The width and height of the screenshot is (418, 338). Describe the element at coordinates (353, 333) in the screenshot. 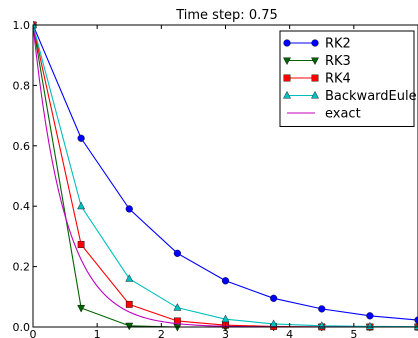

I see `x-tick-label: 5` at that location.